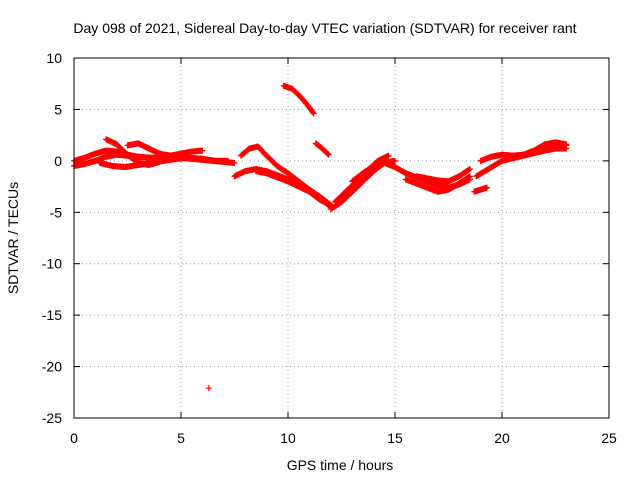 The image size is (640, 480). What do you see at coordinates (74, 438) in the screenshot?
I see `x-tick-label: 0` at bounding box center [74, 438].